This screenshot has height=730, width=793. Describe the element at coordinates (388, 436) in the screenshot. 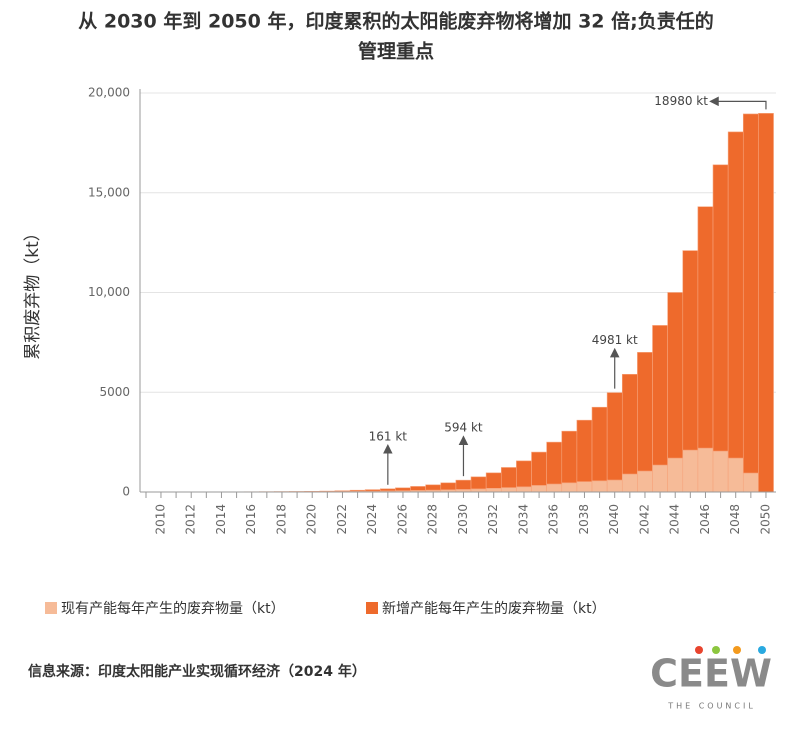

I see `annotation: 161 kt` at that location.